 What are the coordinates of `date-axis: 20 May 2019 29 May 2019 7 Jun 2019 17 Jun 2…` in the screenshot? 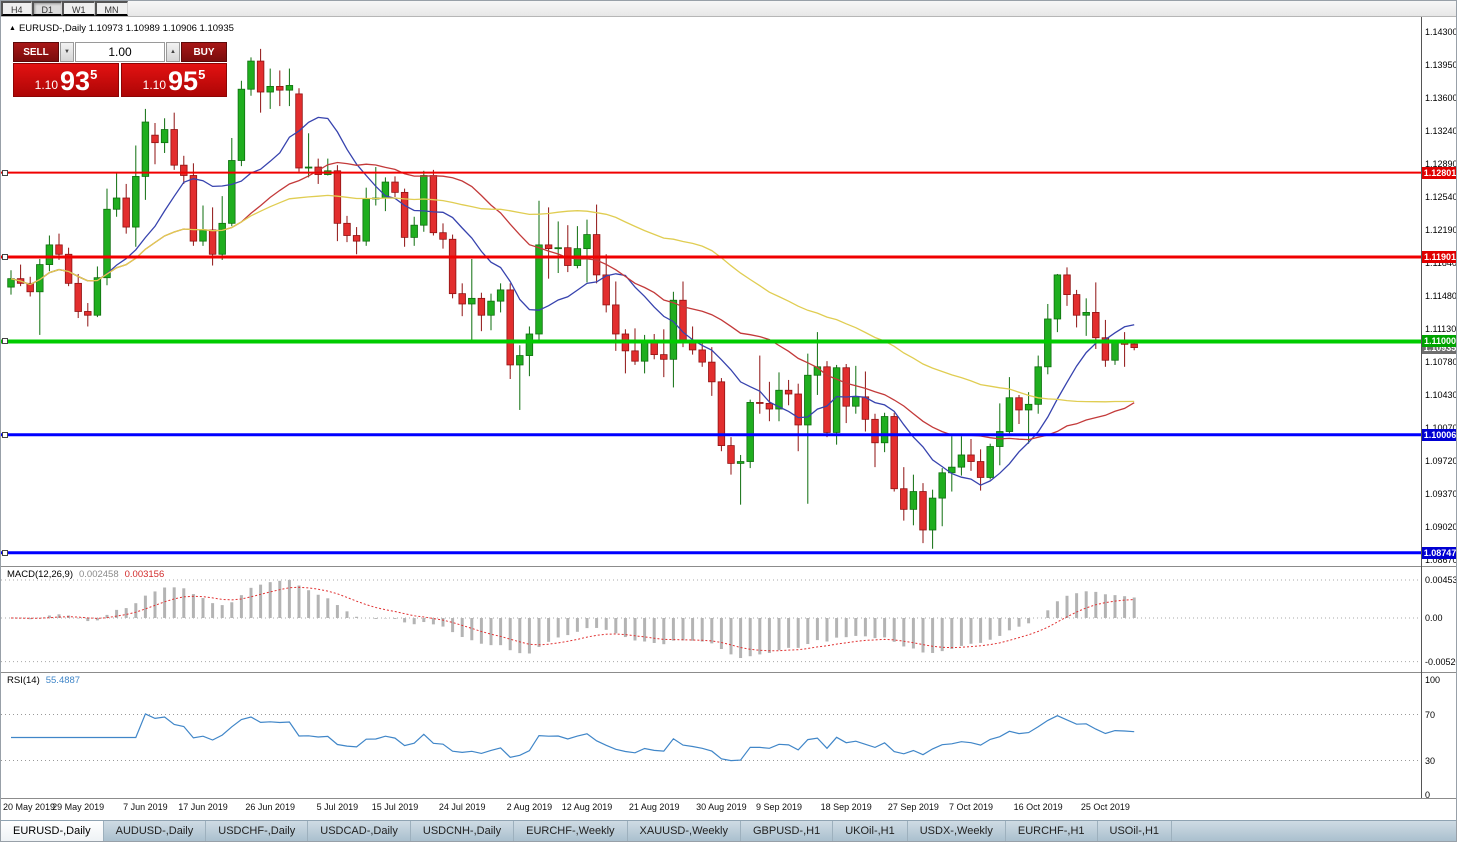 It's located at (711, 809).